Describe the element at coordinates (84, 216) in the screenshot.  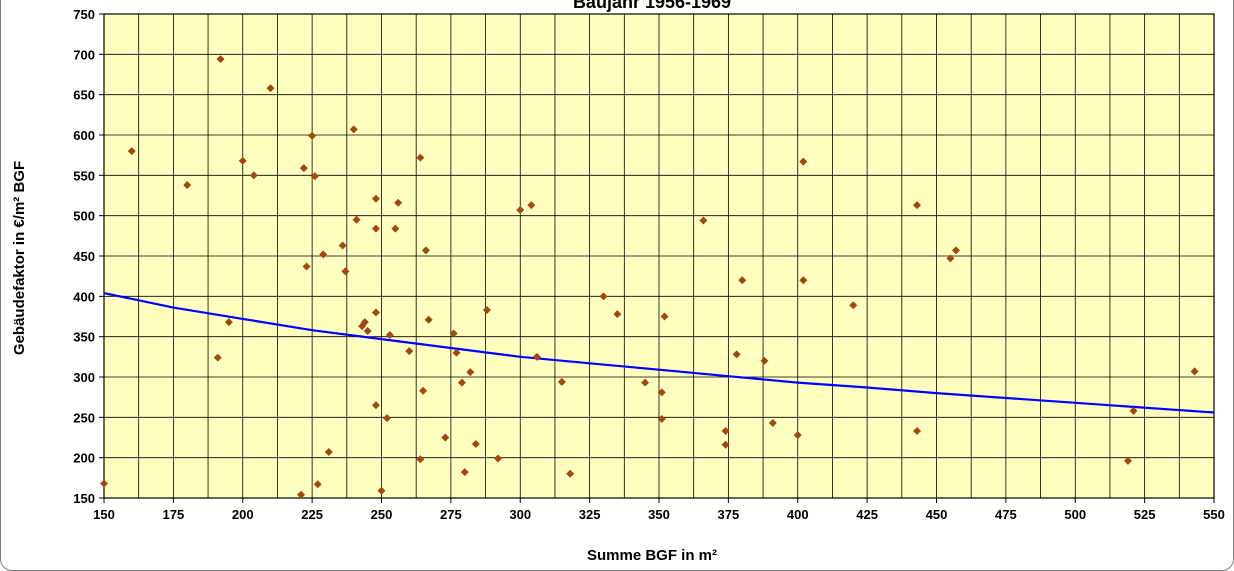
I see `y-tick-label: 500` at that location.